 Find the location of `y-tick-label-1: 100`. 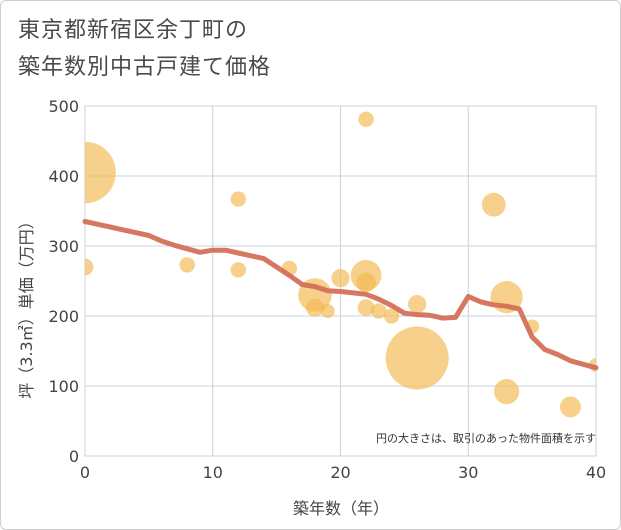

y-tick-label-1: 100 is located at coordinates (63, 386).